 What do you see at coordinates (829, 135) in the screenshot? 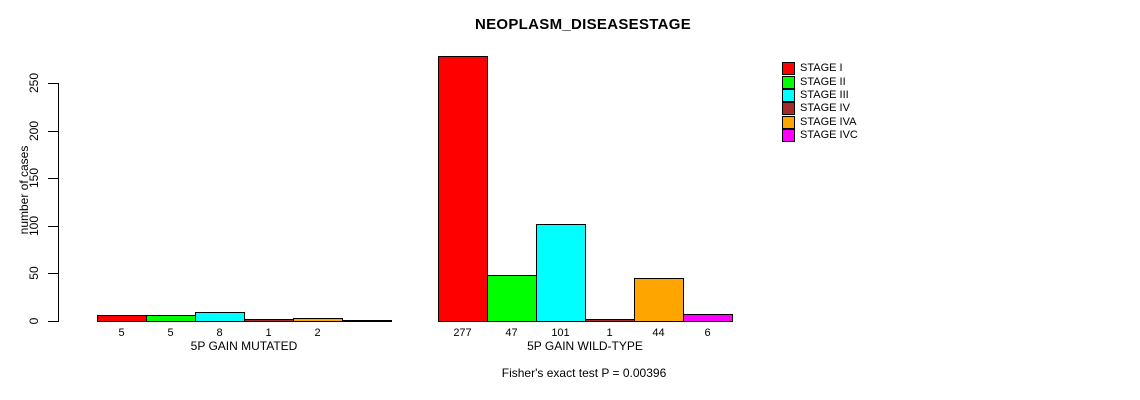
I see `legend-label: STAGE IVC` at bounding box center [829, 135].